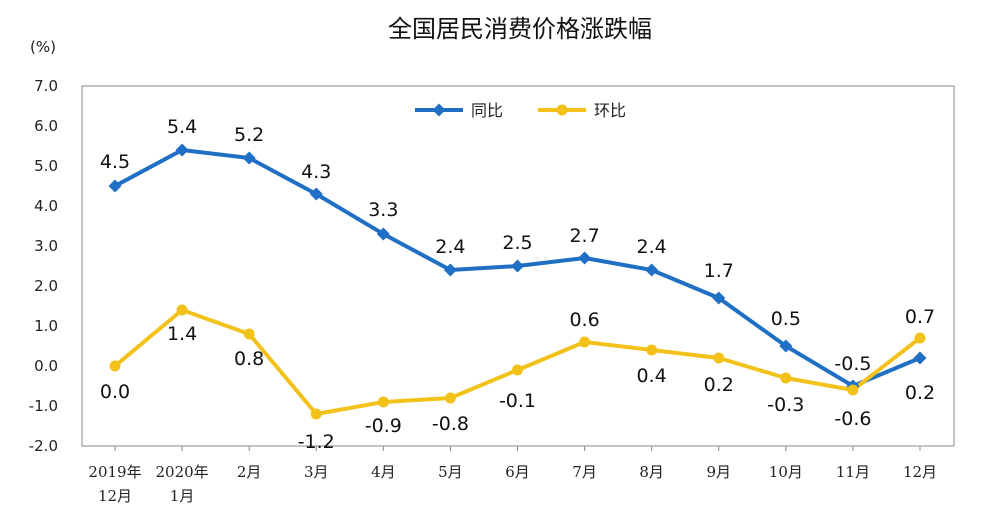 This screenshot has width=1000, height=515. What do you see at coordinates (46, 86) in the screenshot?
I see `y-tick-label: 7.0` at bounding box center [46, 86].